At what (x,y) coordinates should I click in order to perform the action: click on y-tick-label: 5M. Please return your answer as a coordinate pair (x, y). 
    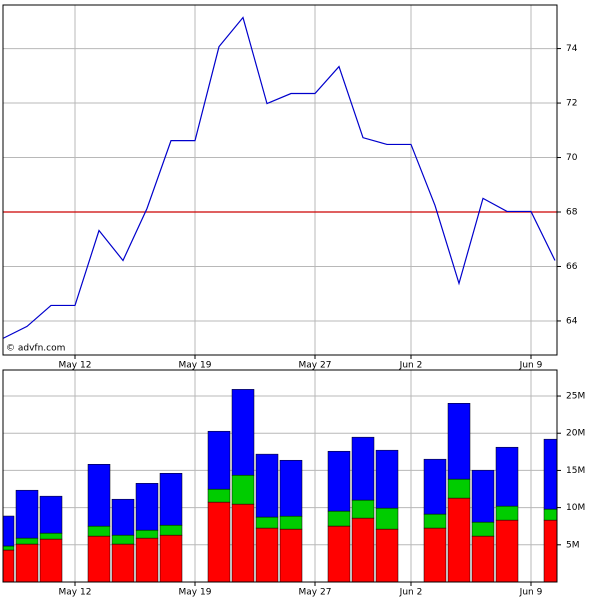
    Looking at the image, I should click on (573, 545).